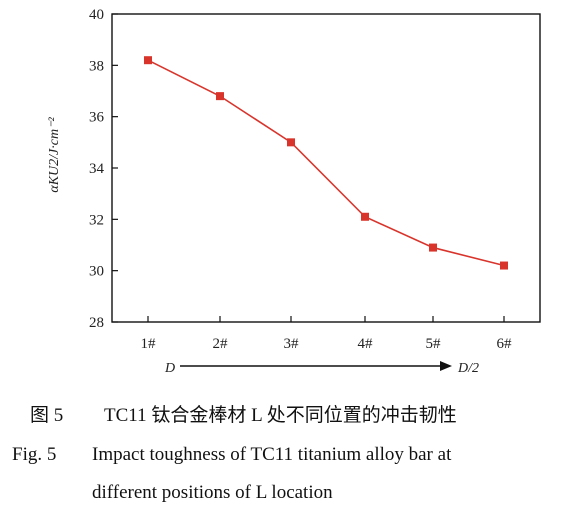 The image size is (568, 518). Describe the element at coordinates (434, 344) in the screenshot. I see `x-tick-label: 5#` at that location.